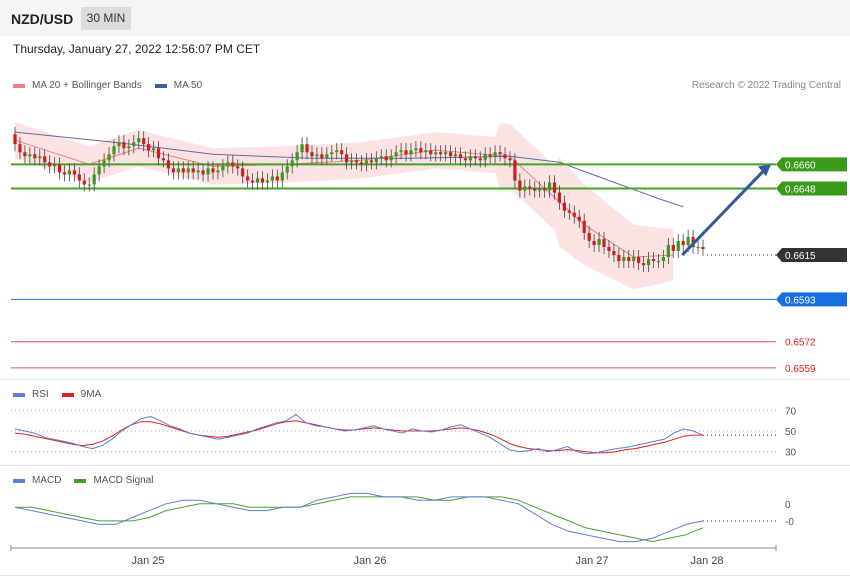  What do you see at coordinates (87, 85) in the screenshot?
I see `legend-label: MA 20 + Bollinger Bands` at bounding box center [87, 85].